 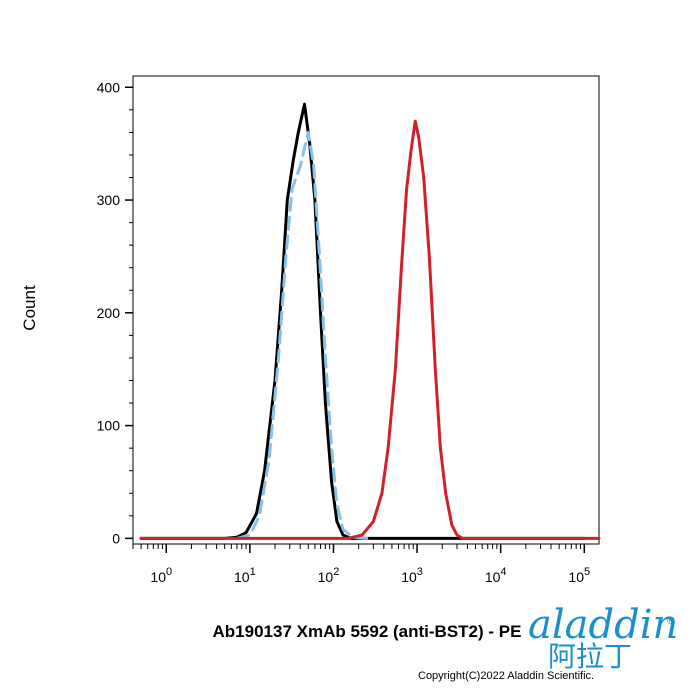 What do you see at coordinates (109, 87) in the screenshot?
I see `y-tick-label: 400` at bounding box center [109, 87].